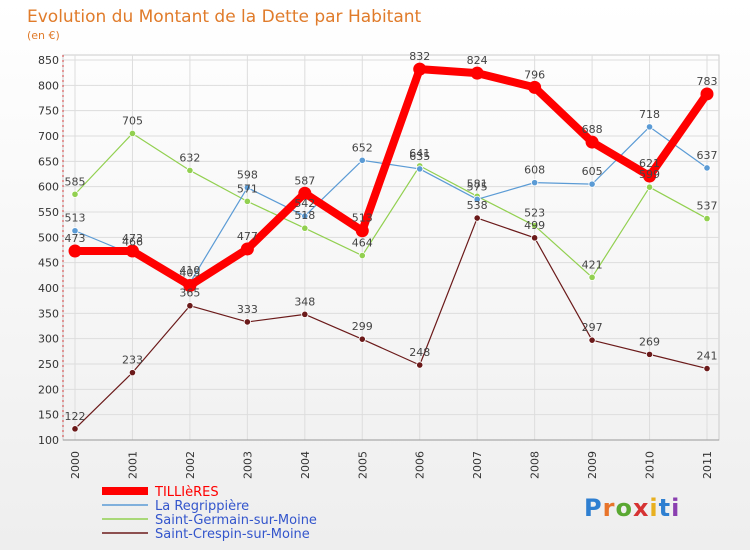 This screenshot has width=750, height=550. Describe the element at coordinates (247, 236) in the screenshot. I see `data-label: 477` at that location.